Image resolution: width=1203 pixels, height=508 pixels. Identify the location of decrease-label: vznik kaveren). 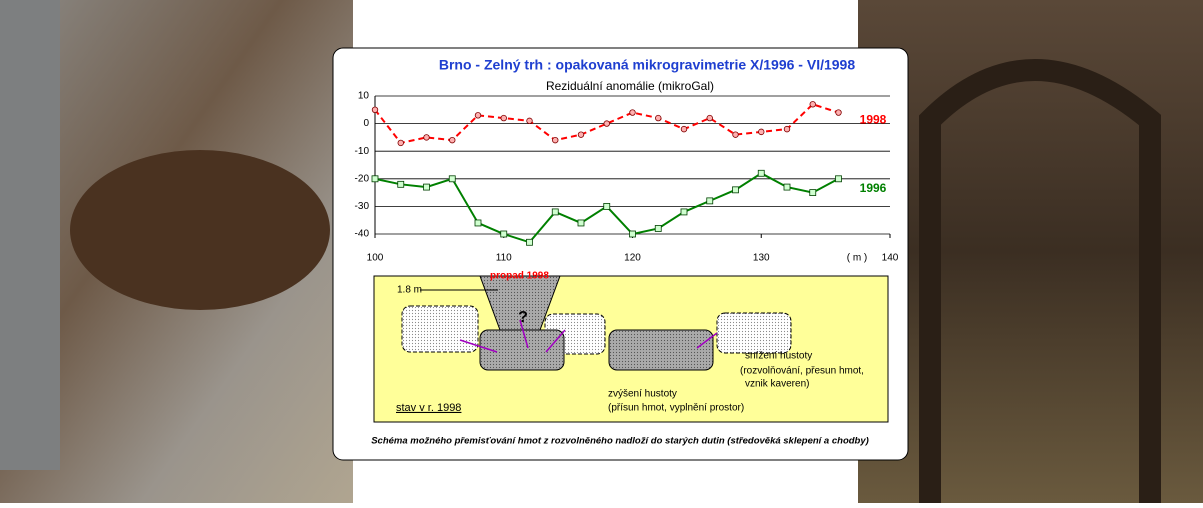
(777, 384).